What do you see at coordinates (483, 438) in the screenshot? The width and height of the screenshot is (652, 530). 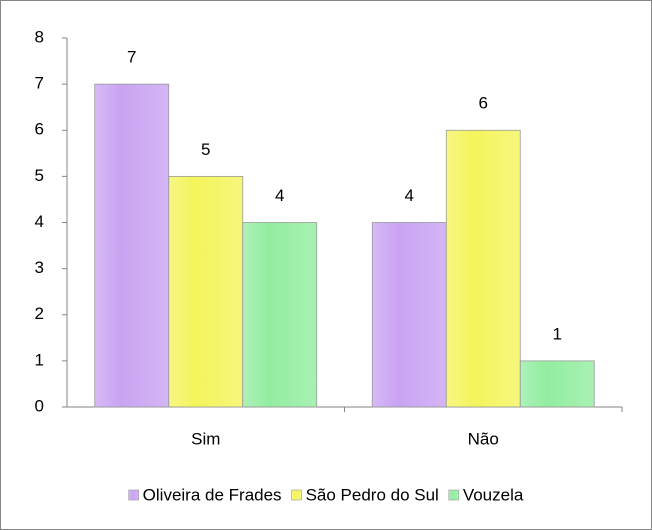 I see `x-tick-label: Não` at bounding box center [483, 438].